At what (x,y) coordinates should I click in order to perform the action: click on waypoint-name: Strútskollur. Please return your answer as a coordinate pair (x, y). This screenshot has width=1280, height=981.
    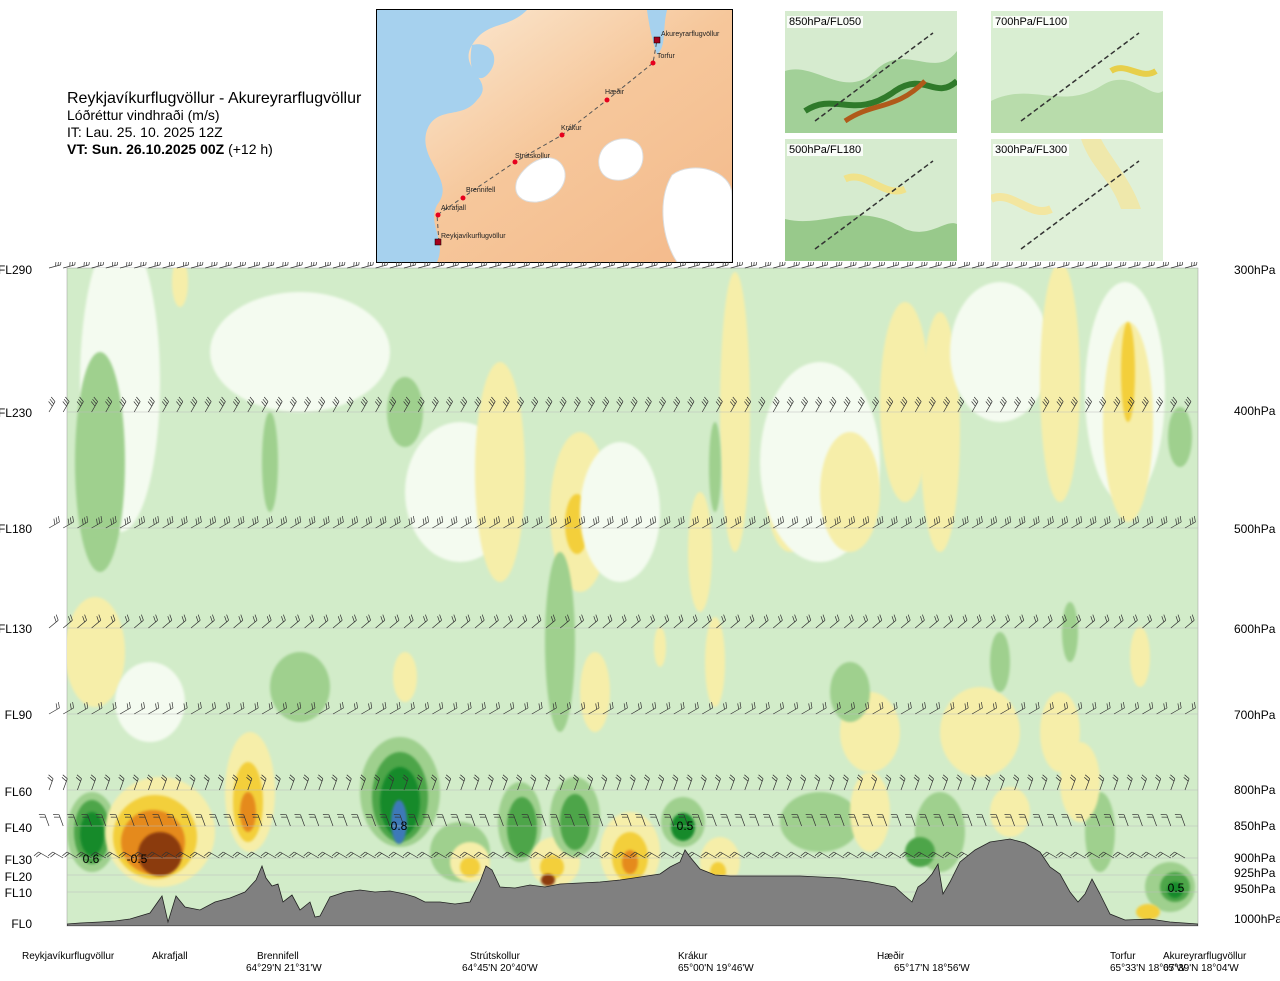
    Looking at the image, I should click on (495, 956).